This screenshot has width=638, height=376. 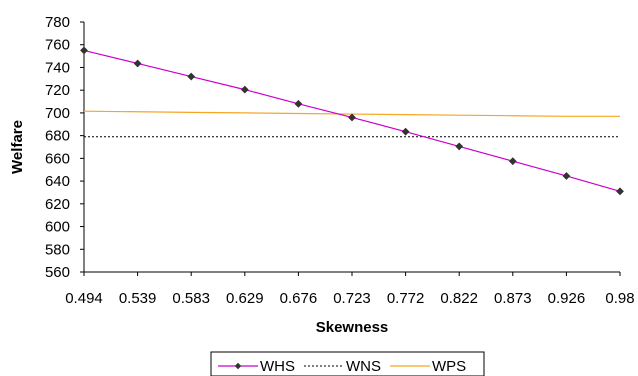 What do you see at coordinates (57, 22) in the screenshot?
I see `y-tick-label: 780` at bounding box center [57, 22].